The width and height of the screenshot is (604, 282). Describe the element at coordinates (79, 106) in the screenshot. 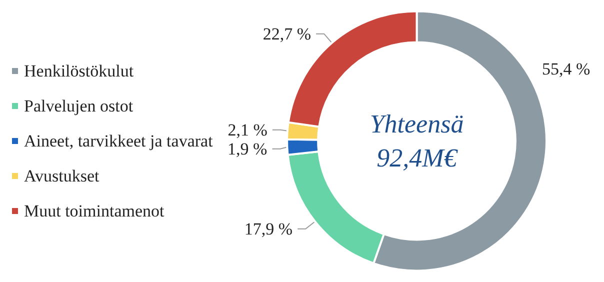

I see `legend-label: Palvelujen ostot` at that location.